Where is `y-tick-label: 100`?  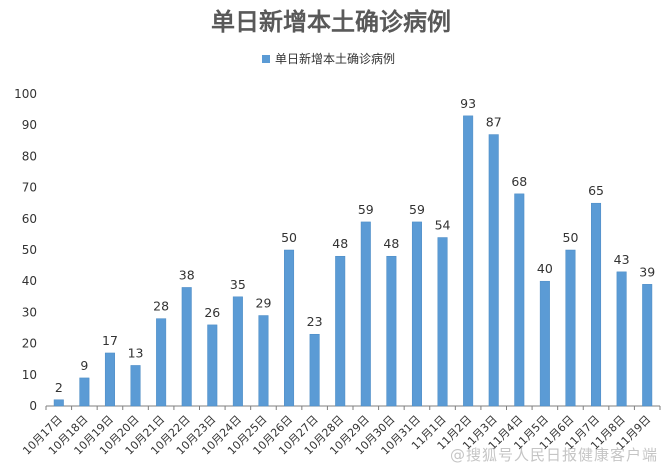
y-tick-label: 100 is located at coordinates (25, 94).